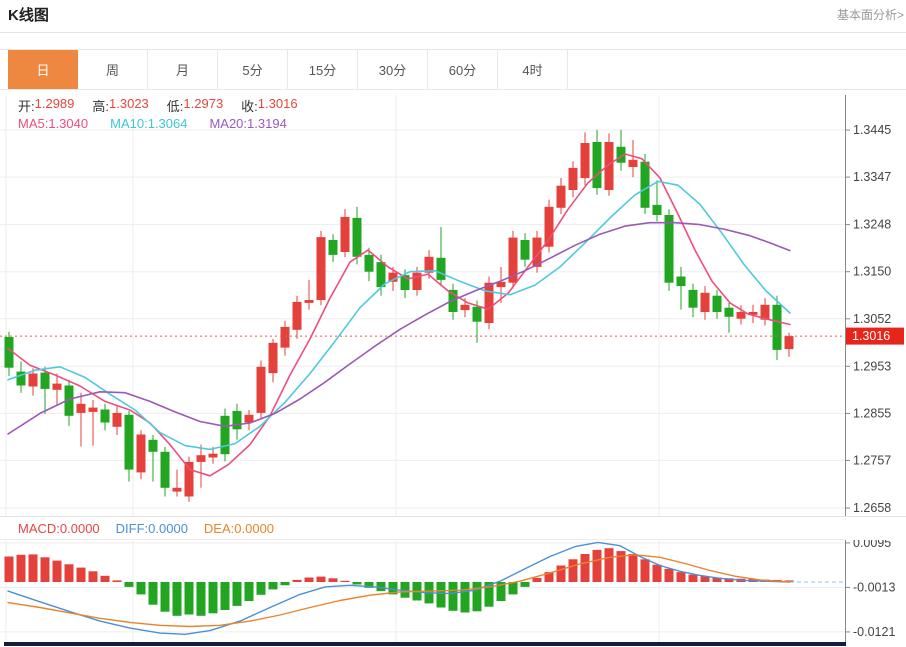  I want to click on ohlc-legend: 开: 1.2989 高: 1.3023 低: 1.2973 收: 1.3016, so click(158, 105).